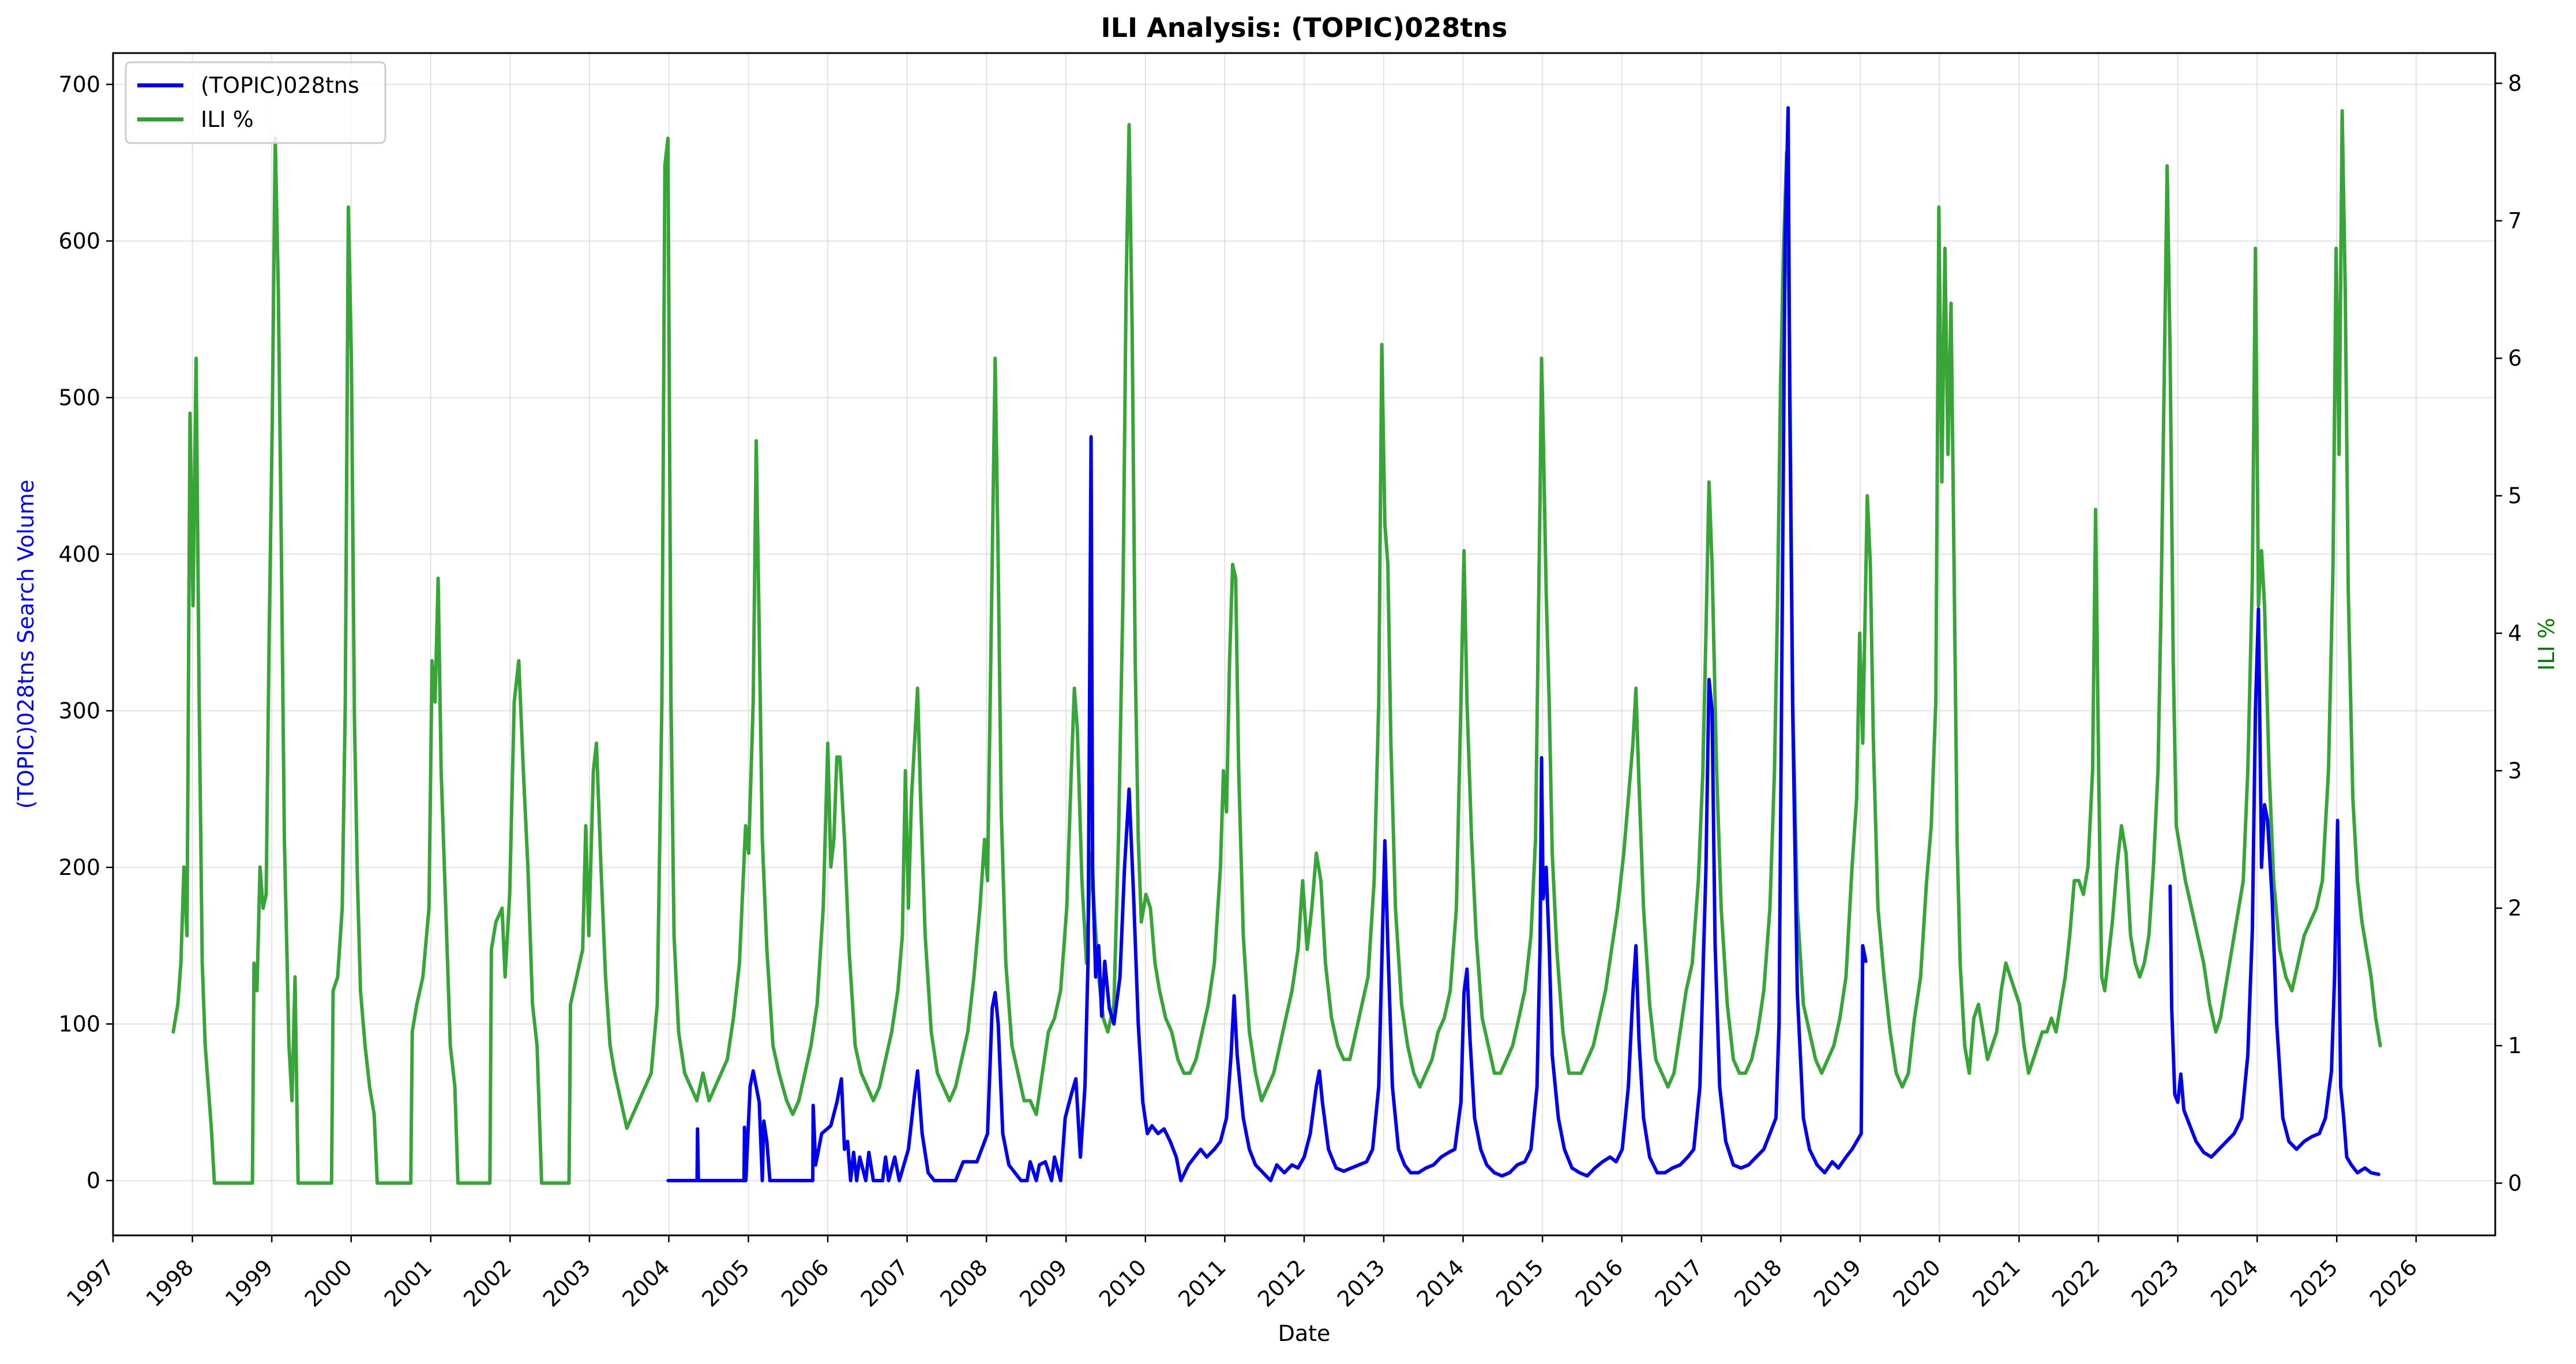  I want to click on y-right-tick-label: 0, so click(2515, 1183).